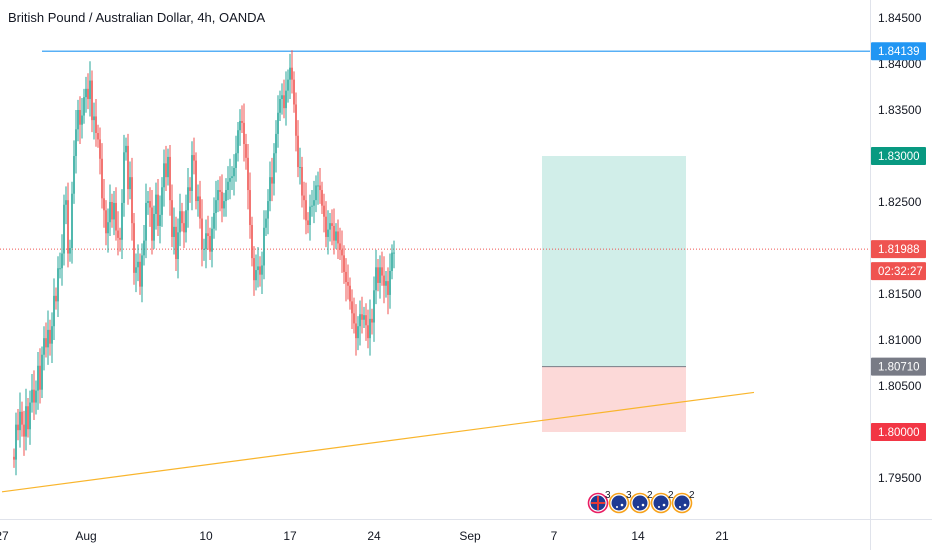  I want to click on event-markers: 3 3 2 2 2, so click(641, 502).